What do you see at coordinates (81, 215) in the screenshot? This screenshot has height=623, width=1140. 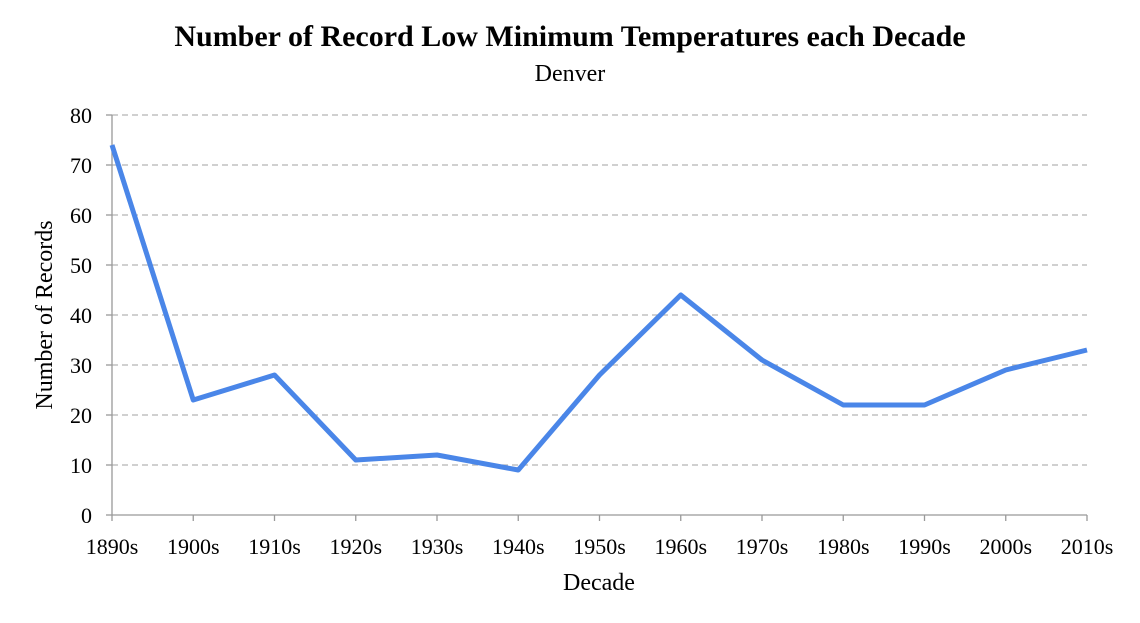 I see `y-tick-label: 60` at bounding box center [81, 215].